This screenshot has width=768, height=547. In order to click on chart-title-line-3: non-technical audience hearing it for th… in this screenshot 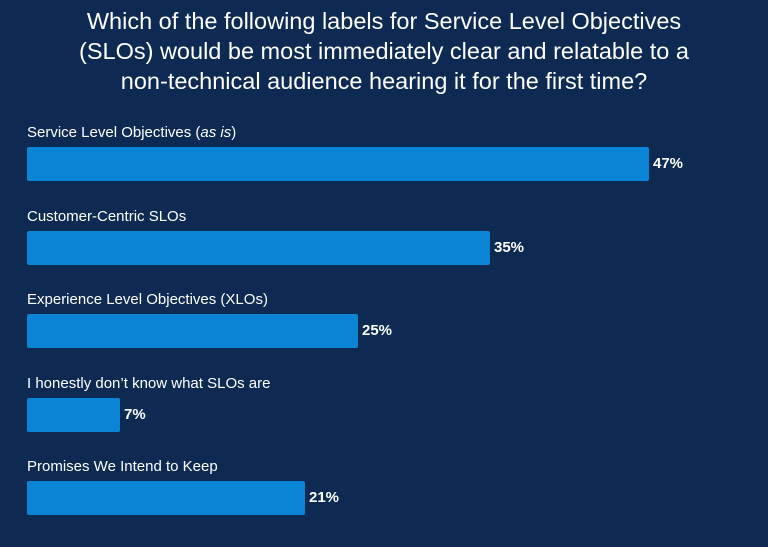, I will do `click(384, 81)`.